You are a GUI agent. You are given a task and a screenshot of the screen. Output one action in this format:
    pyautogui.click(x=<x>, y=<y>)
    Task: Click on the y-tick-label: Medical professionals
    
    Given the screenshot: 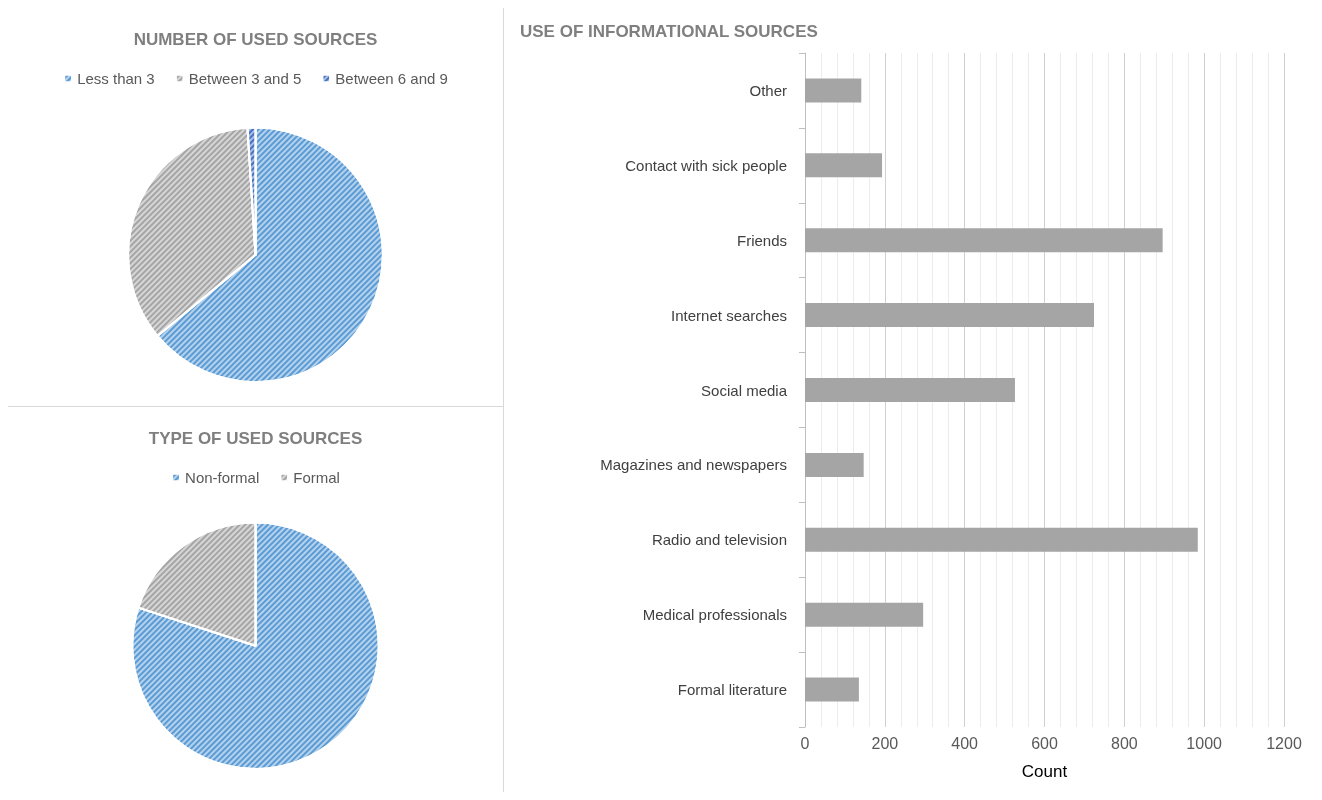 What is the action you would take?
    pyautogui.click(x=714, y=615)
    